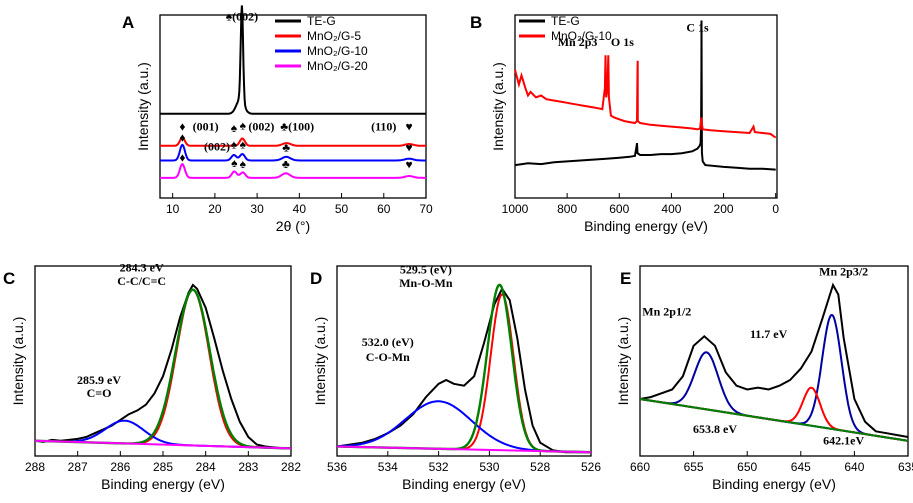  What do you see at coordinates (342, 209) in the screenshot?
I see `x-tick-label: 50` at bounding box center [342, 209].